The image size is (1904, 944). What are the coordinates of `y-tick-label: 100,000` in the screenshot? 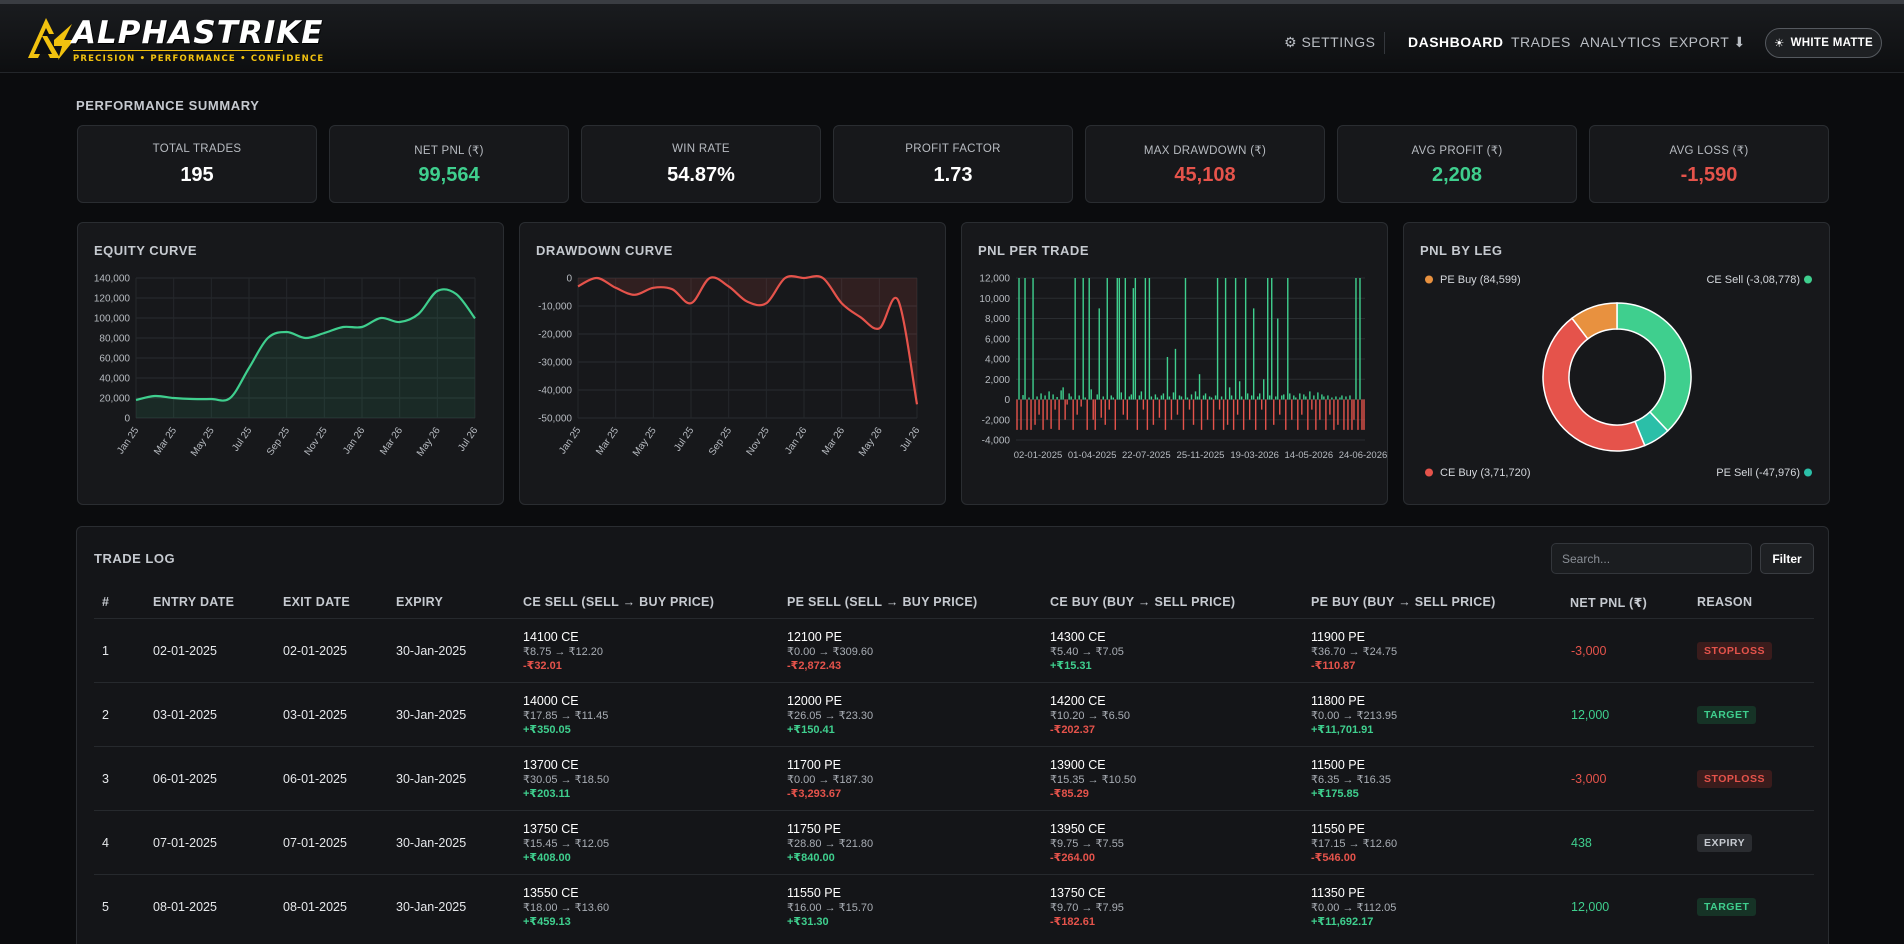 It's located at (112, 319).